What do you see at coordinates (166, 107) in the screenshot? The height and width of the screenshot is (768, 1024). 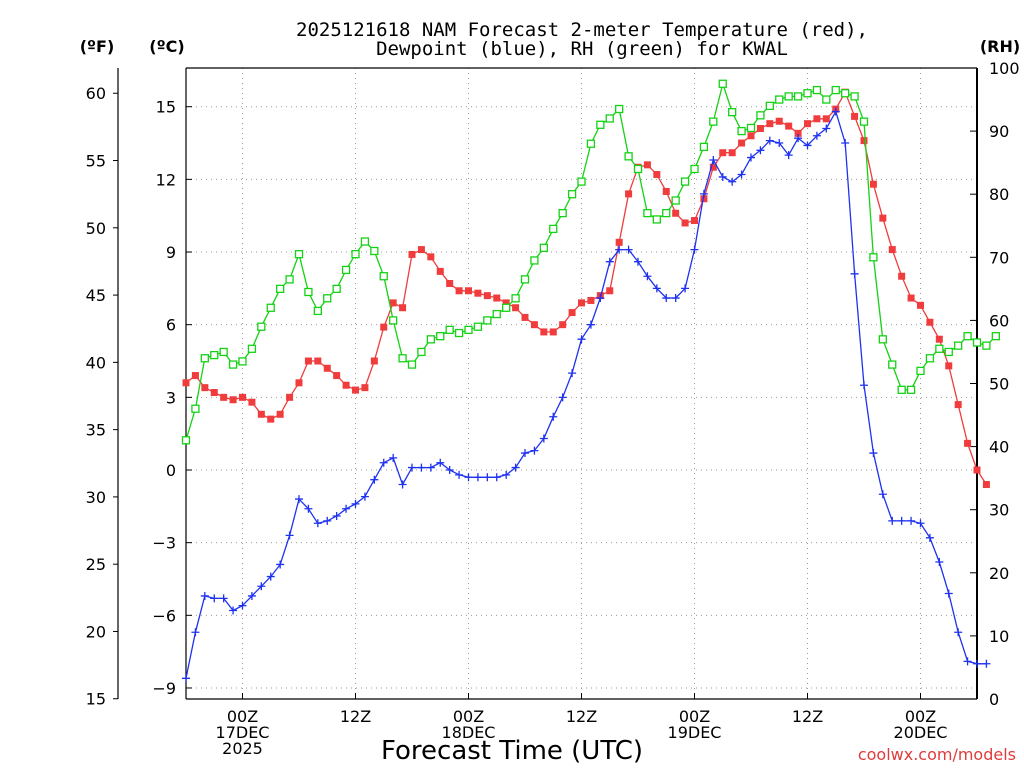 I see `celsius-tick-label: 15` at bounding box center [166, 107].